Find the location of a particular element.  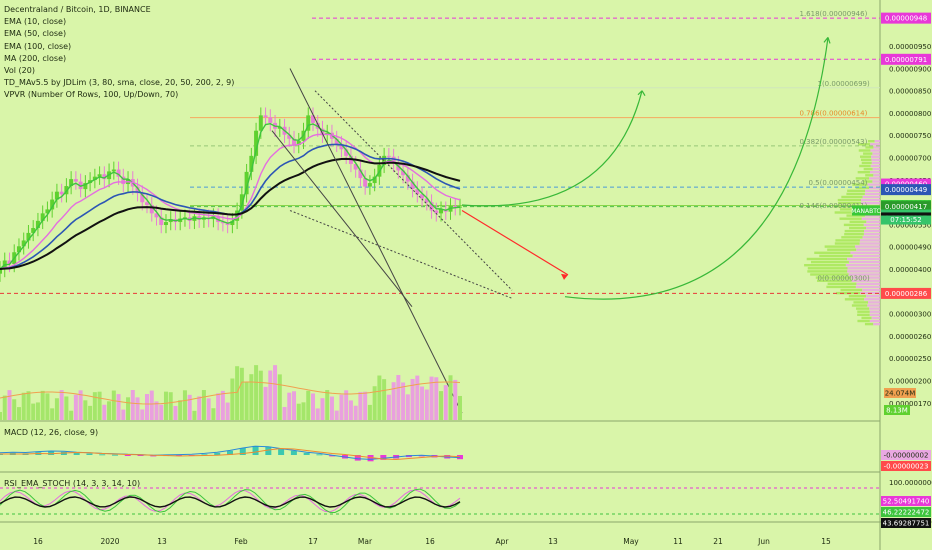

volume-box is located at coordinates (897, 410).